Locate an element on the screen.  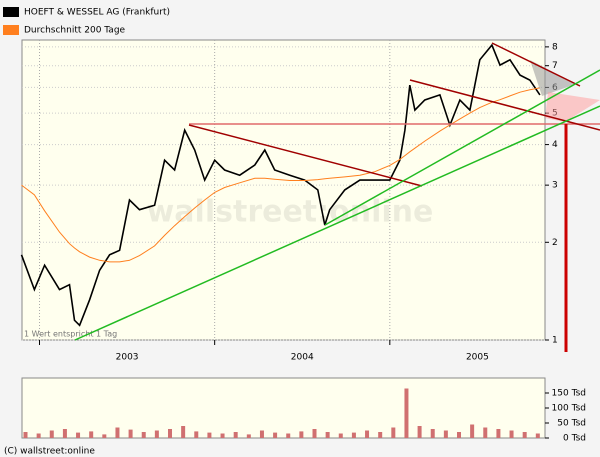
y-tick-label: 150 Tsd is located at coordinates (569, 394).